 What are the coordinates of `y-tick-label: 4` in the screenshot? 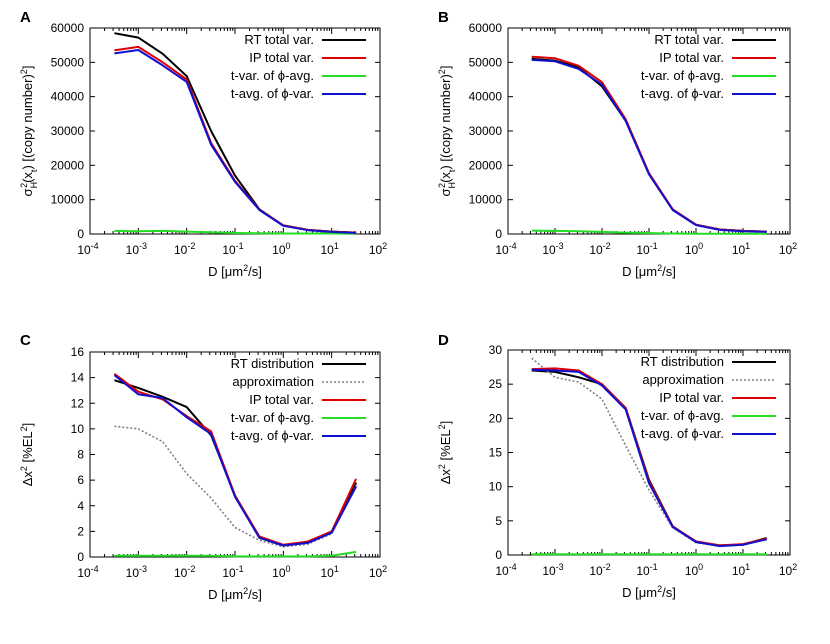 It's located at (80, 506).